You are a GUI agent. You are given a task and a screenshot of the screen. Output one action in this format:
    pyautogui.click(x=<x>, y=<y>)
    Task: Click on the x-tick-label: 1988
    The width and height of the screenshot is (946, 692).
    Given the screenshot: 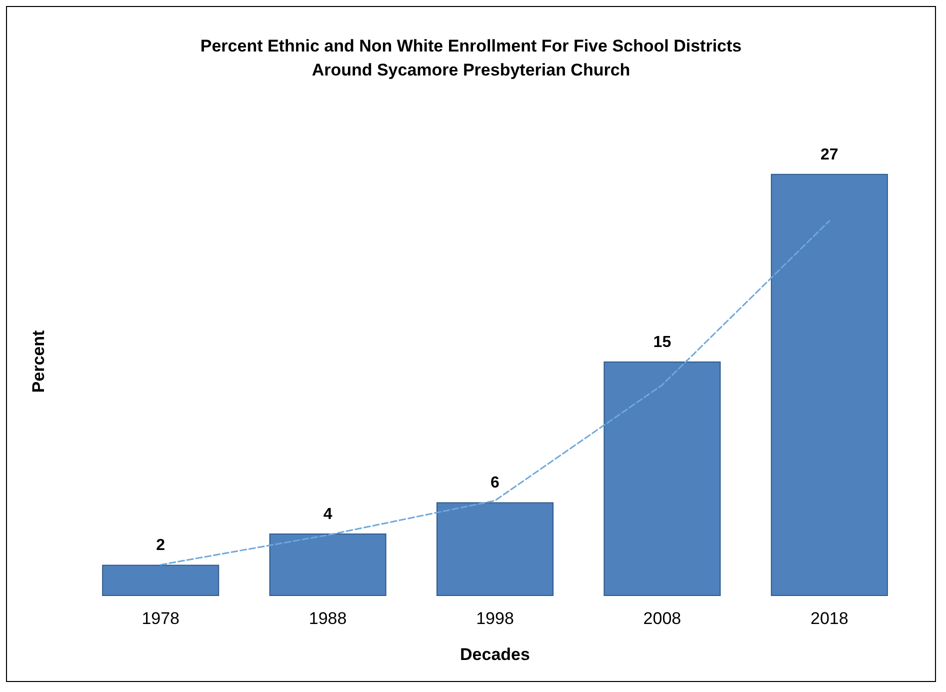 What is the action you would take?
    pyautogui.click(x=327, y=618)
    